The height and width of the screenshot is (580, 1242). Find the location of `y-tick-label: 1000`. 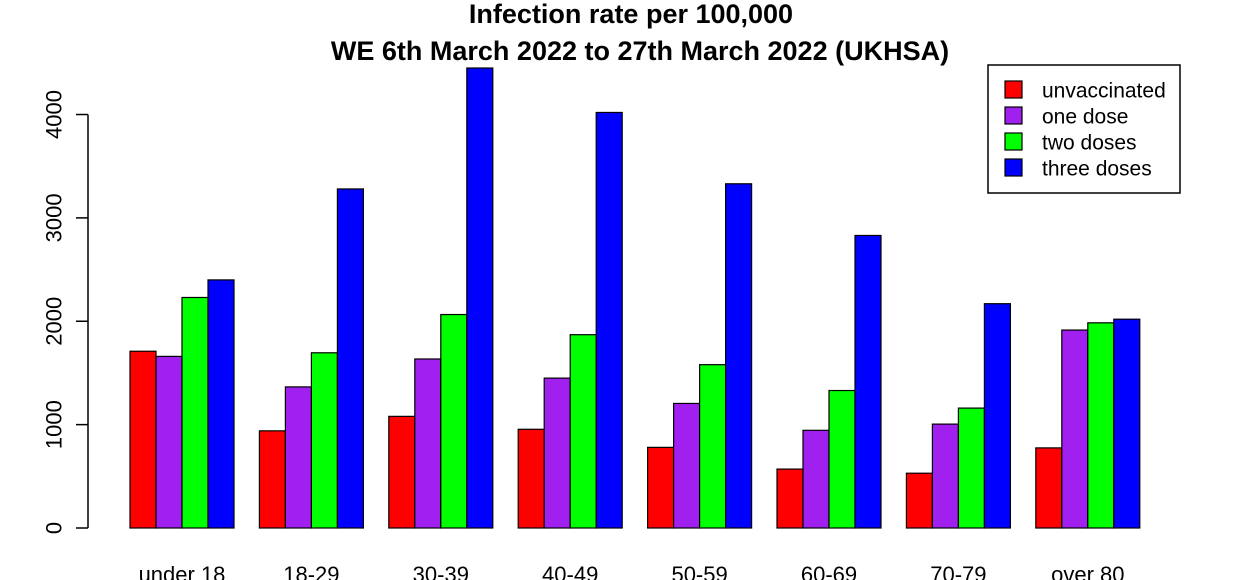

y-tick-label: 1000 is located at coordinates (54, 424).